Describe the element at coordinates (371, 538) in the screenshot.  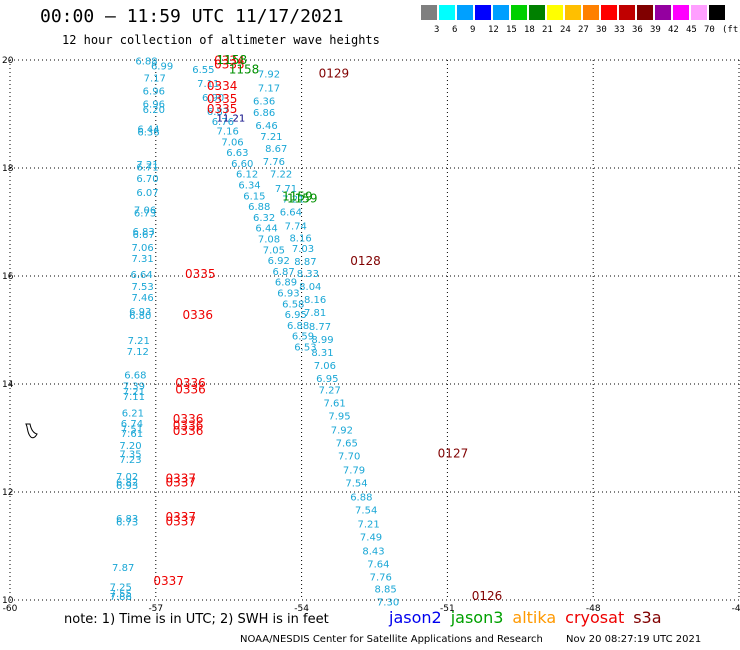
I see `wave-height-value: 7.49` at that location.